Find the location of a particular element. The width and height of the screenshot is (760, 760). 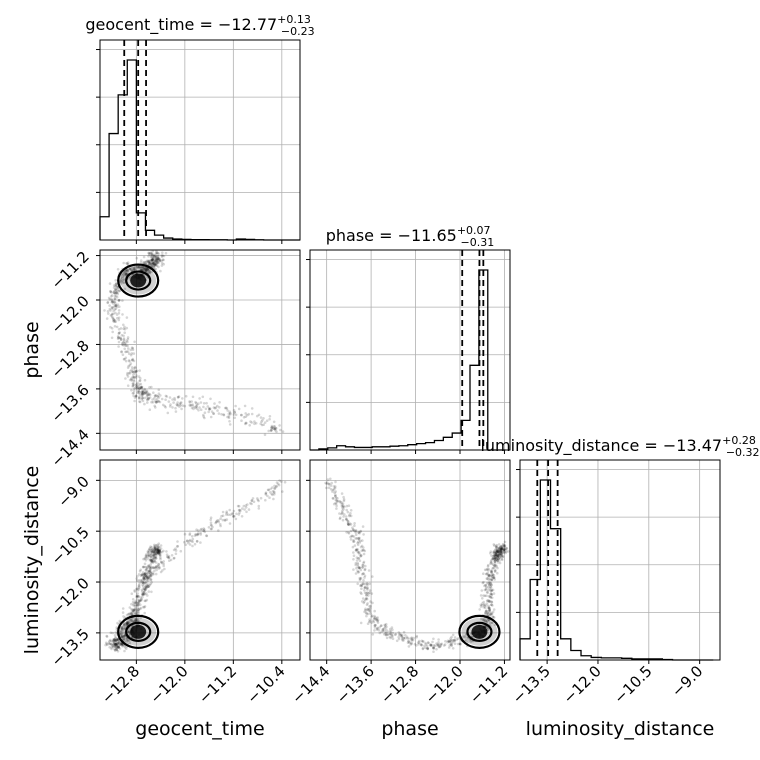

panel-geocent_time-vs-luminosity_distance-frame is located at coordinates (200, 560).